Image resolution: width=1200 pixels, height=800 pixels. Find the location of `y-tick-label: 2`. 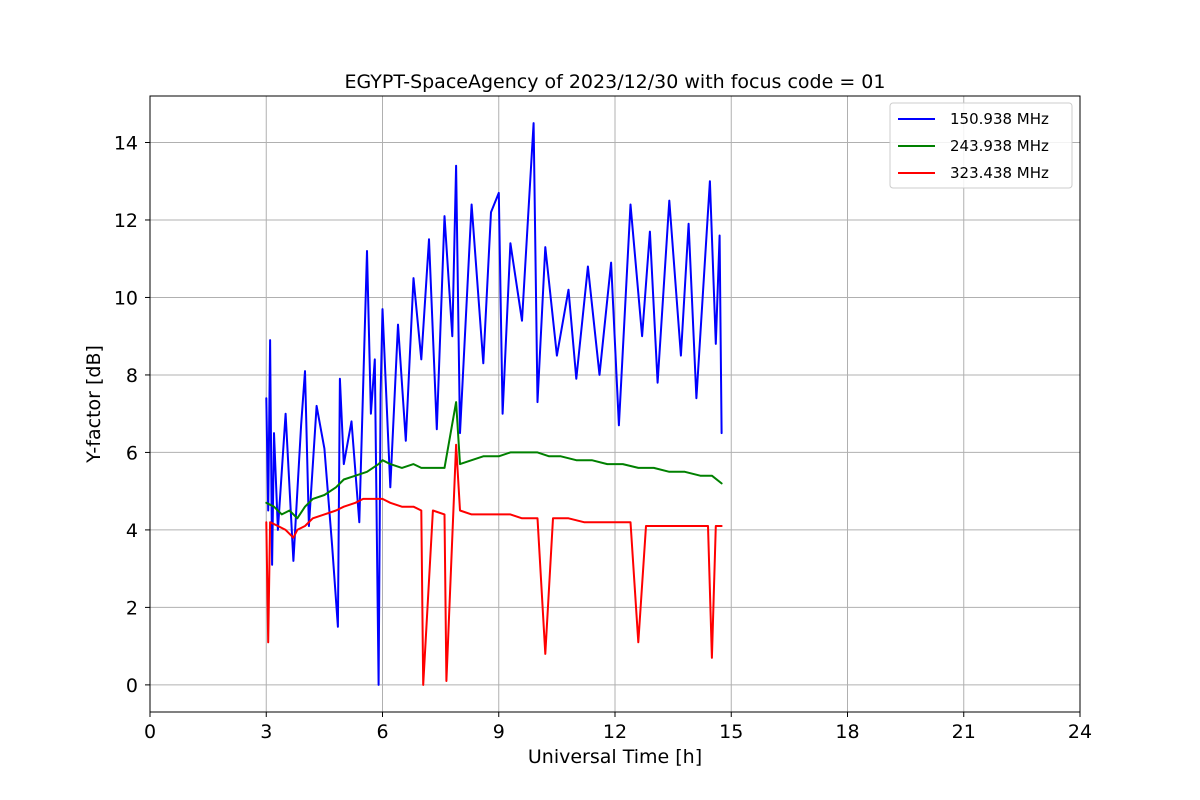

y-tick-label: 2 is located at coordinates (132, 608).